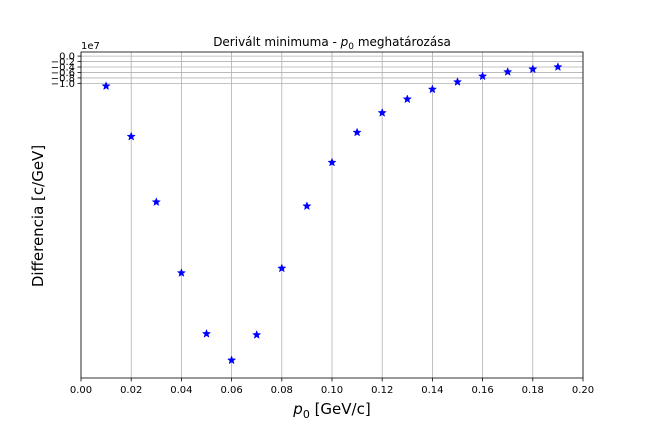  What do you see at coordinates (131, 390) in the screenshot?
I see `x-tick-label: 0.02` at bounding box center [131, 390].